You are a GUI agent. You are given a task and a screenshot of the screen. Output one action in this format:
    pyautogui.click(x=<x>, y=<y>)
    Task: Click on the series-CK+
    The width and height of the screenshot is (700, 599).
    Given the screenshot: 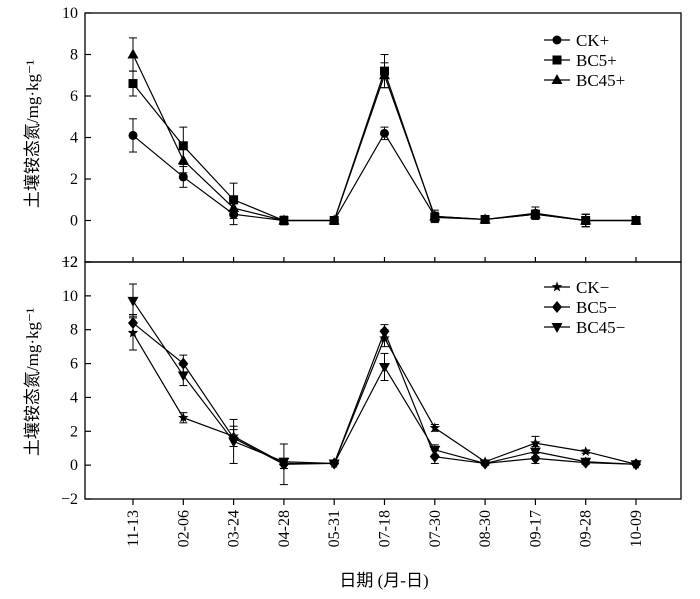 What is the action you would take?
    pyautogui.click(x=384, y=173)
    